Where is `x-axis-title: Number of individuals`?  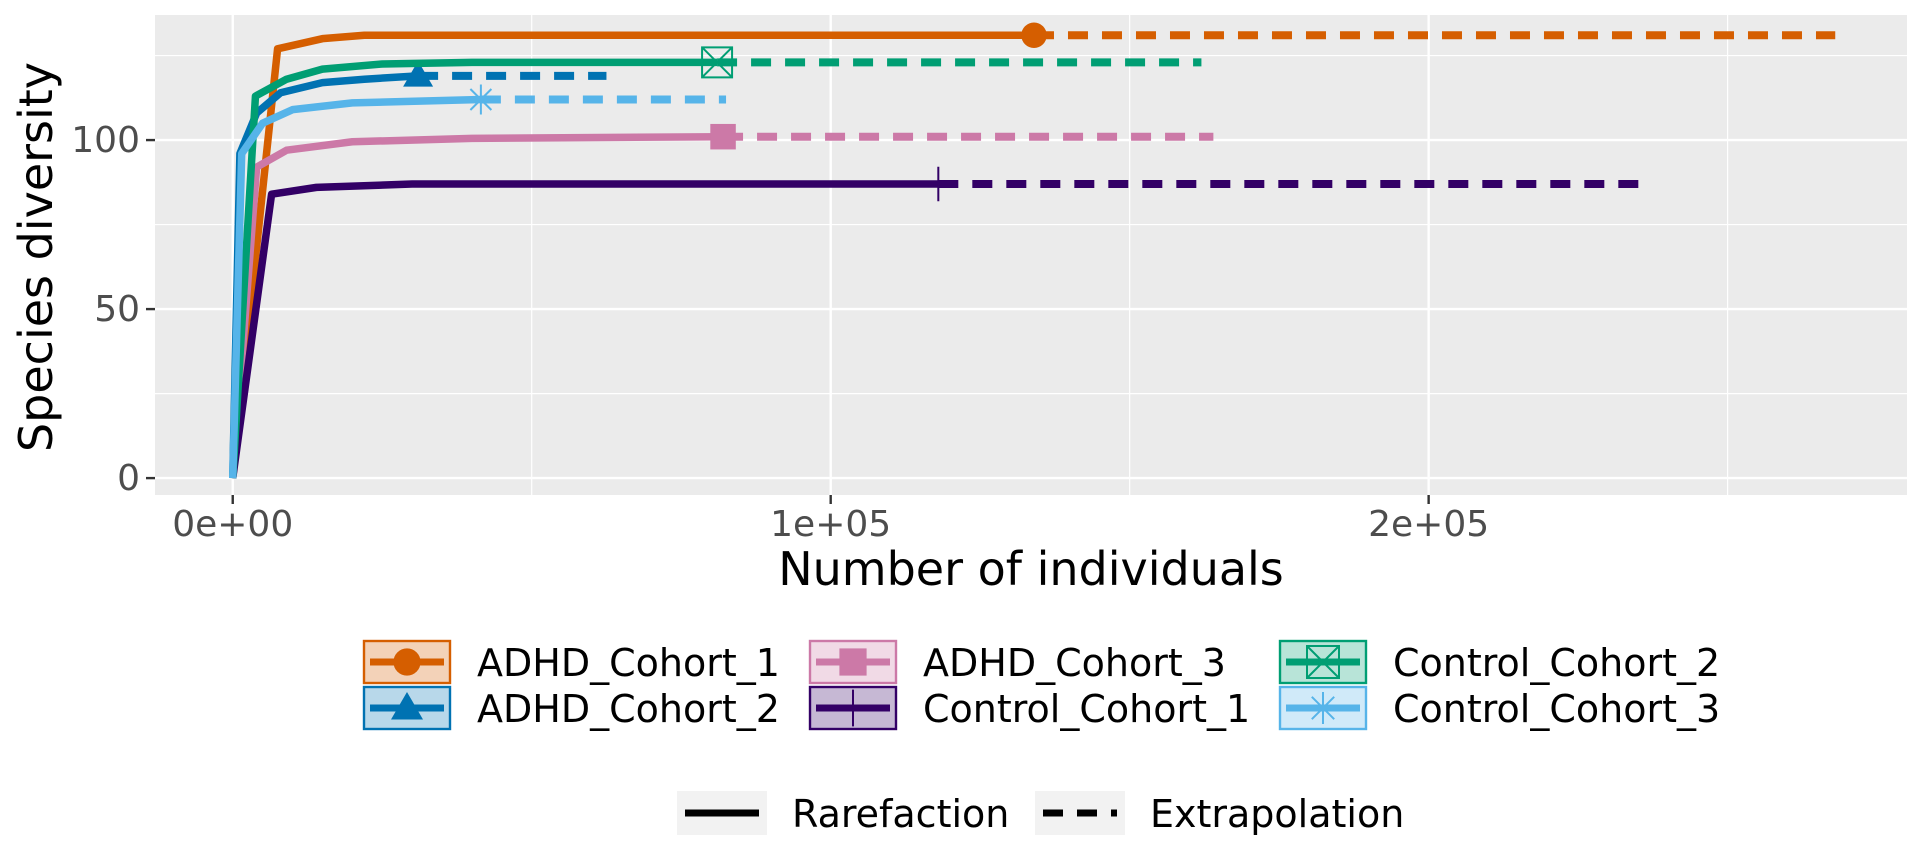 x-axis-title: Number of individuals is located at coordinates (1031, 569).